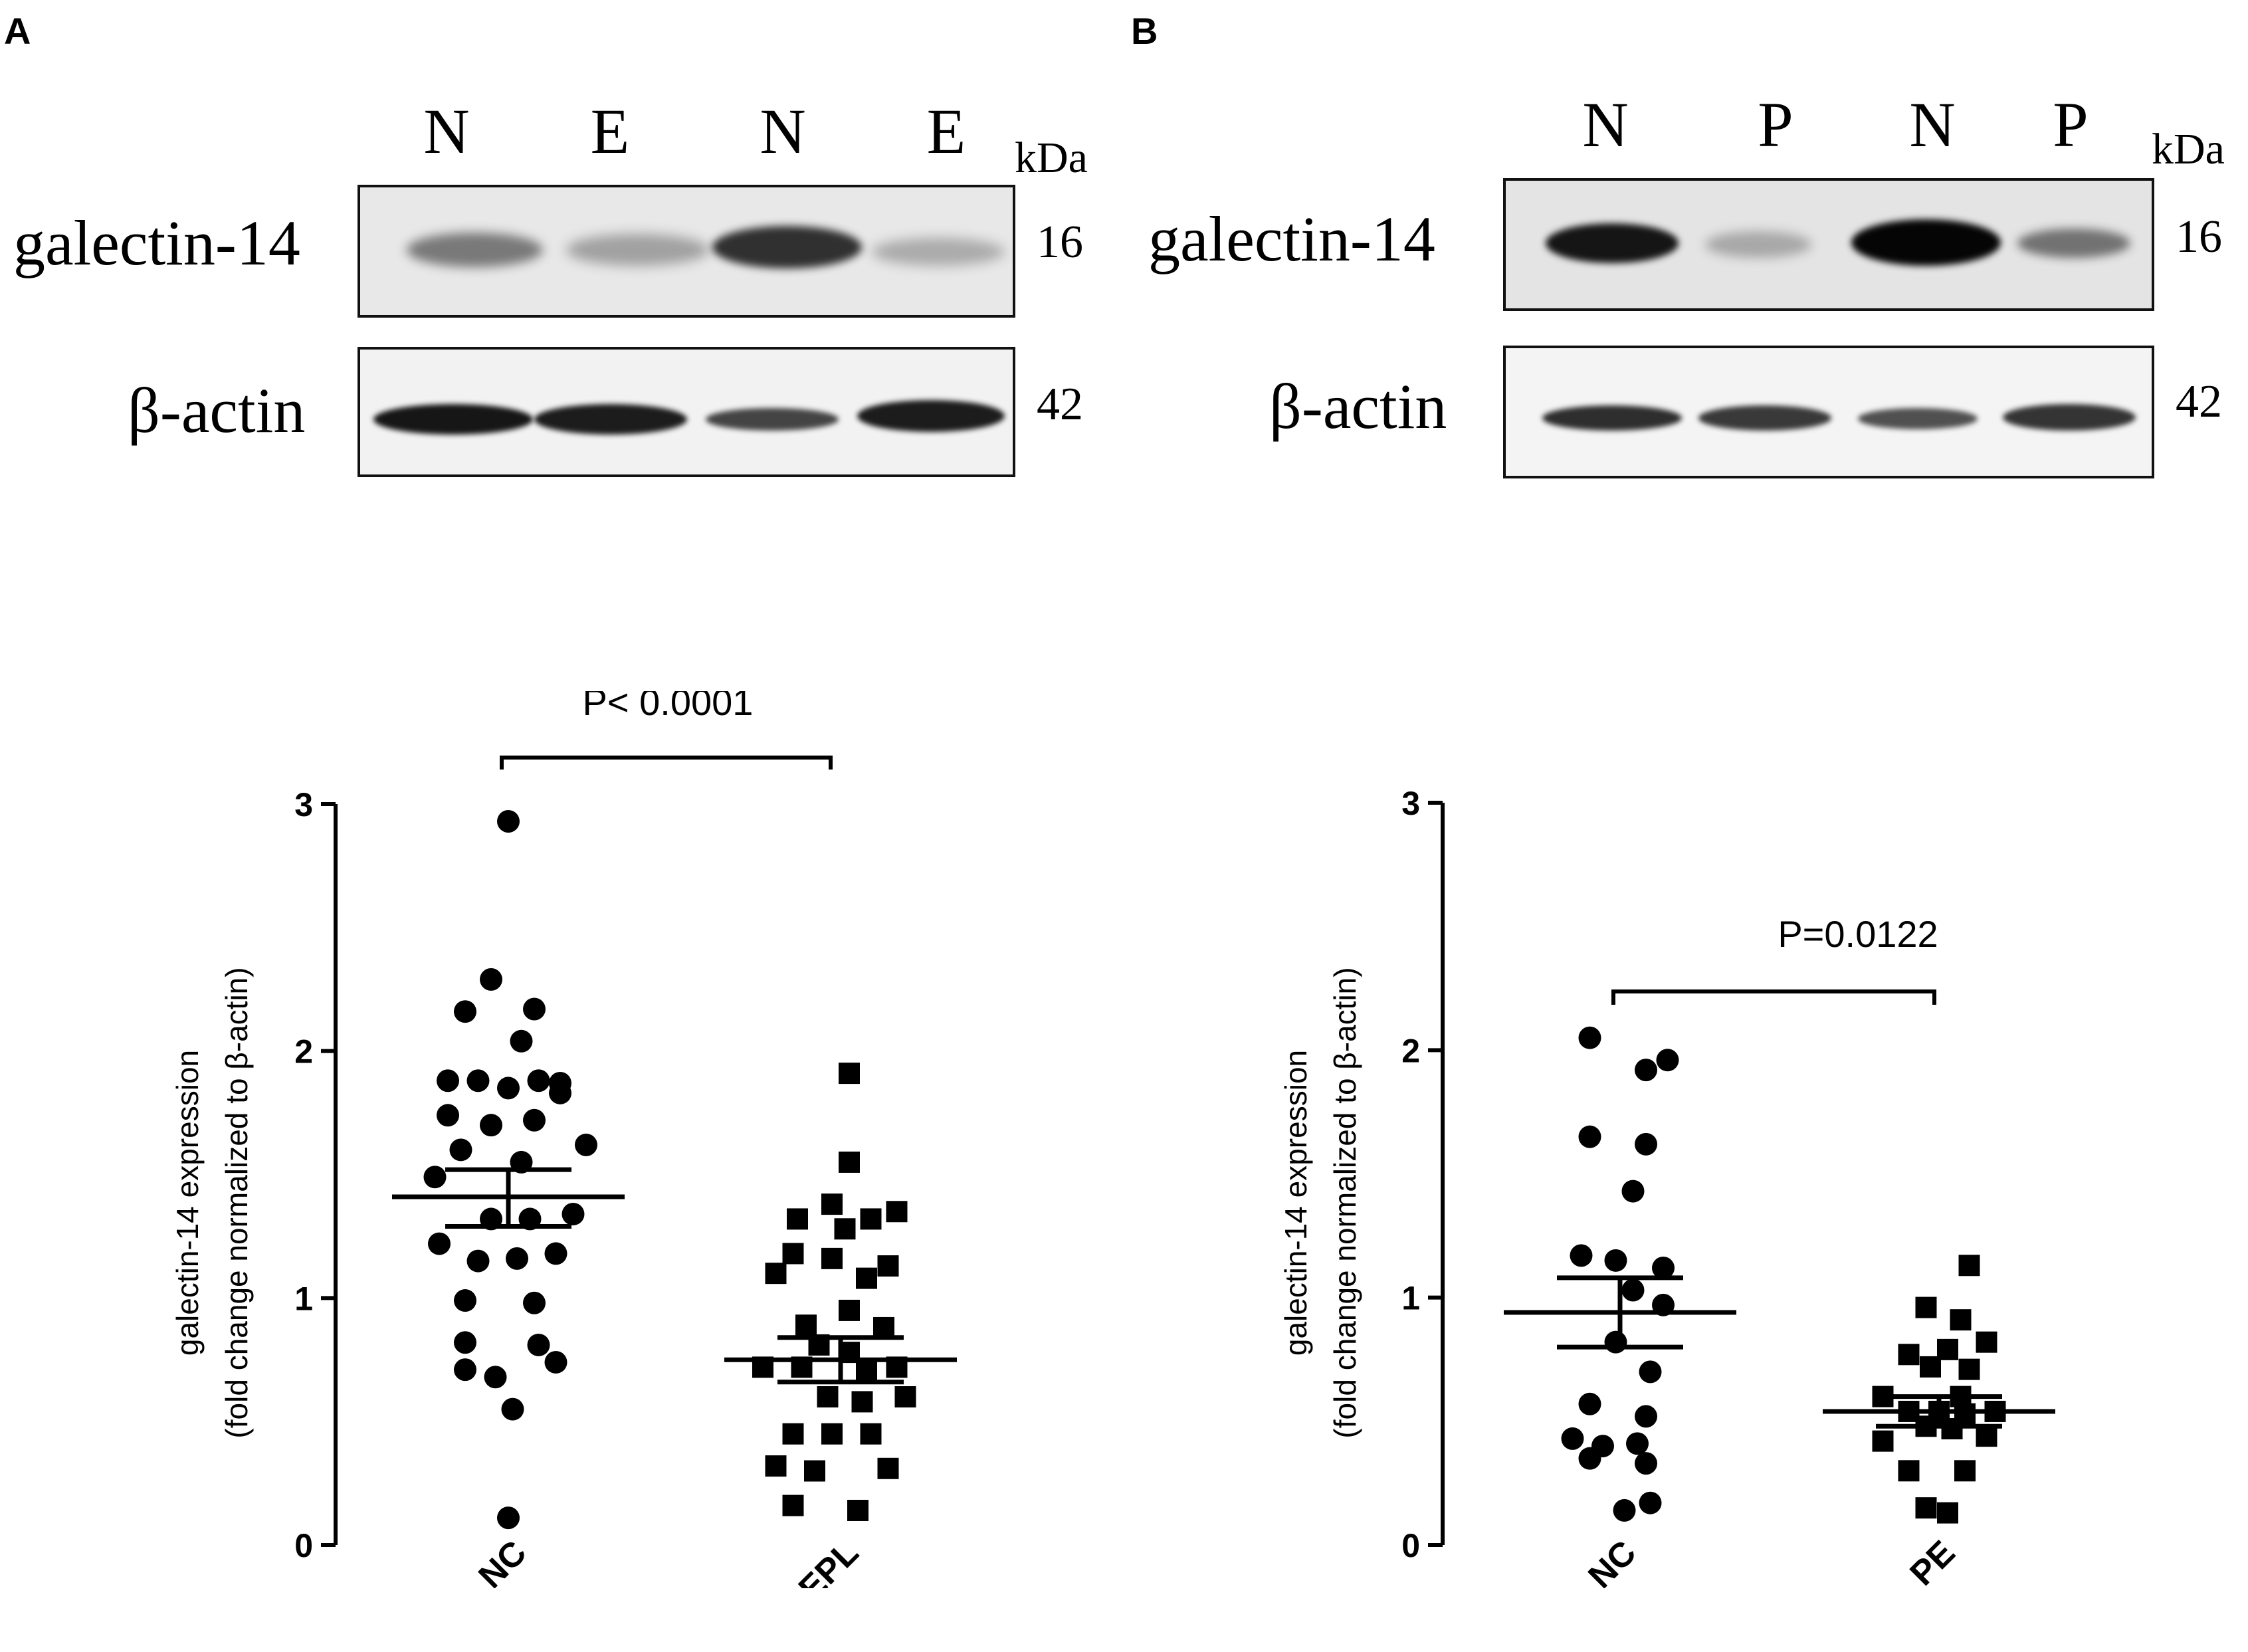 The width and height of the screenshot is (2248, 1652). What do you see at coordinates (666, 763) in the screenshot?
I see `significance-bracket` at bounding box center [666, 763].